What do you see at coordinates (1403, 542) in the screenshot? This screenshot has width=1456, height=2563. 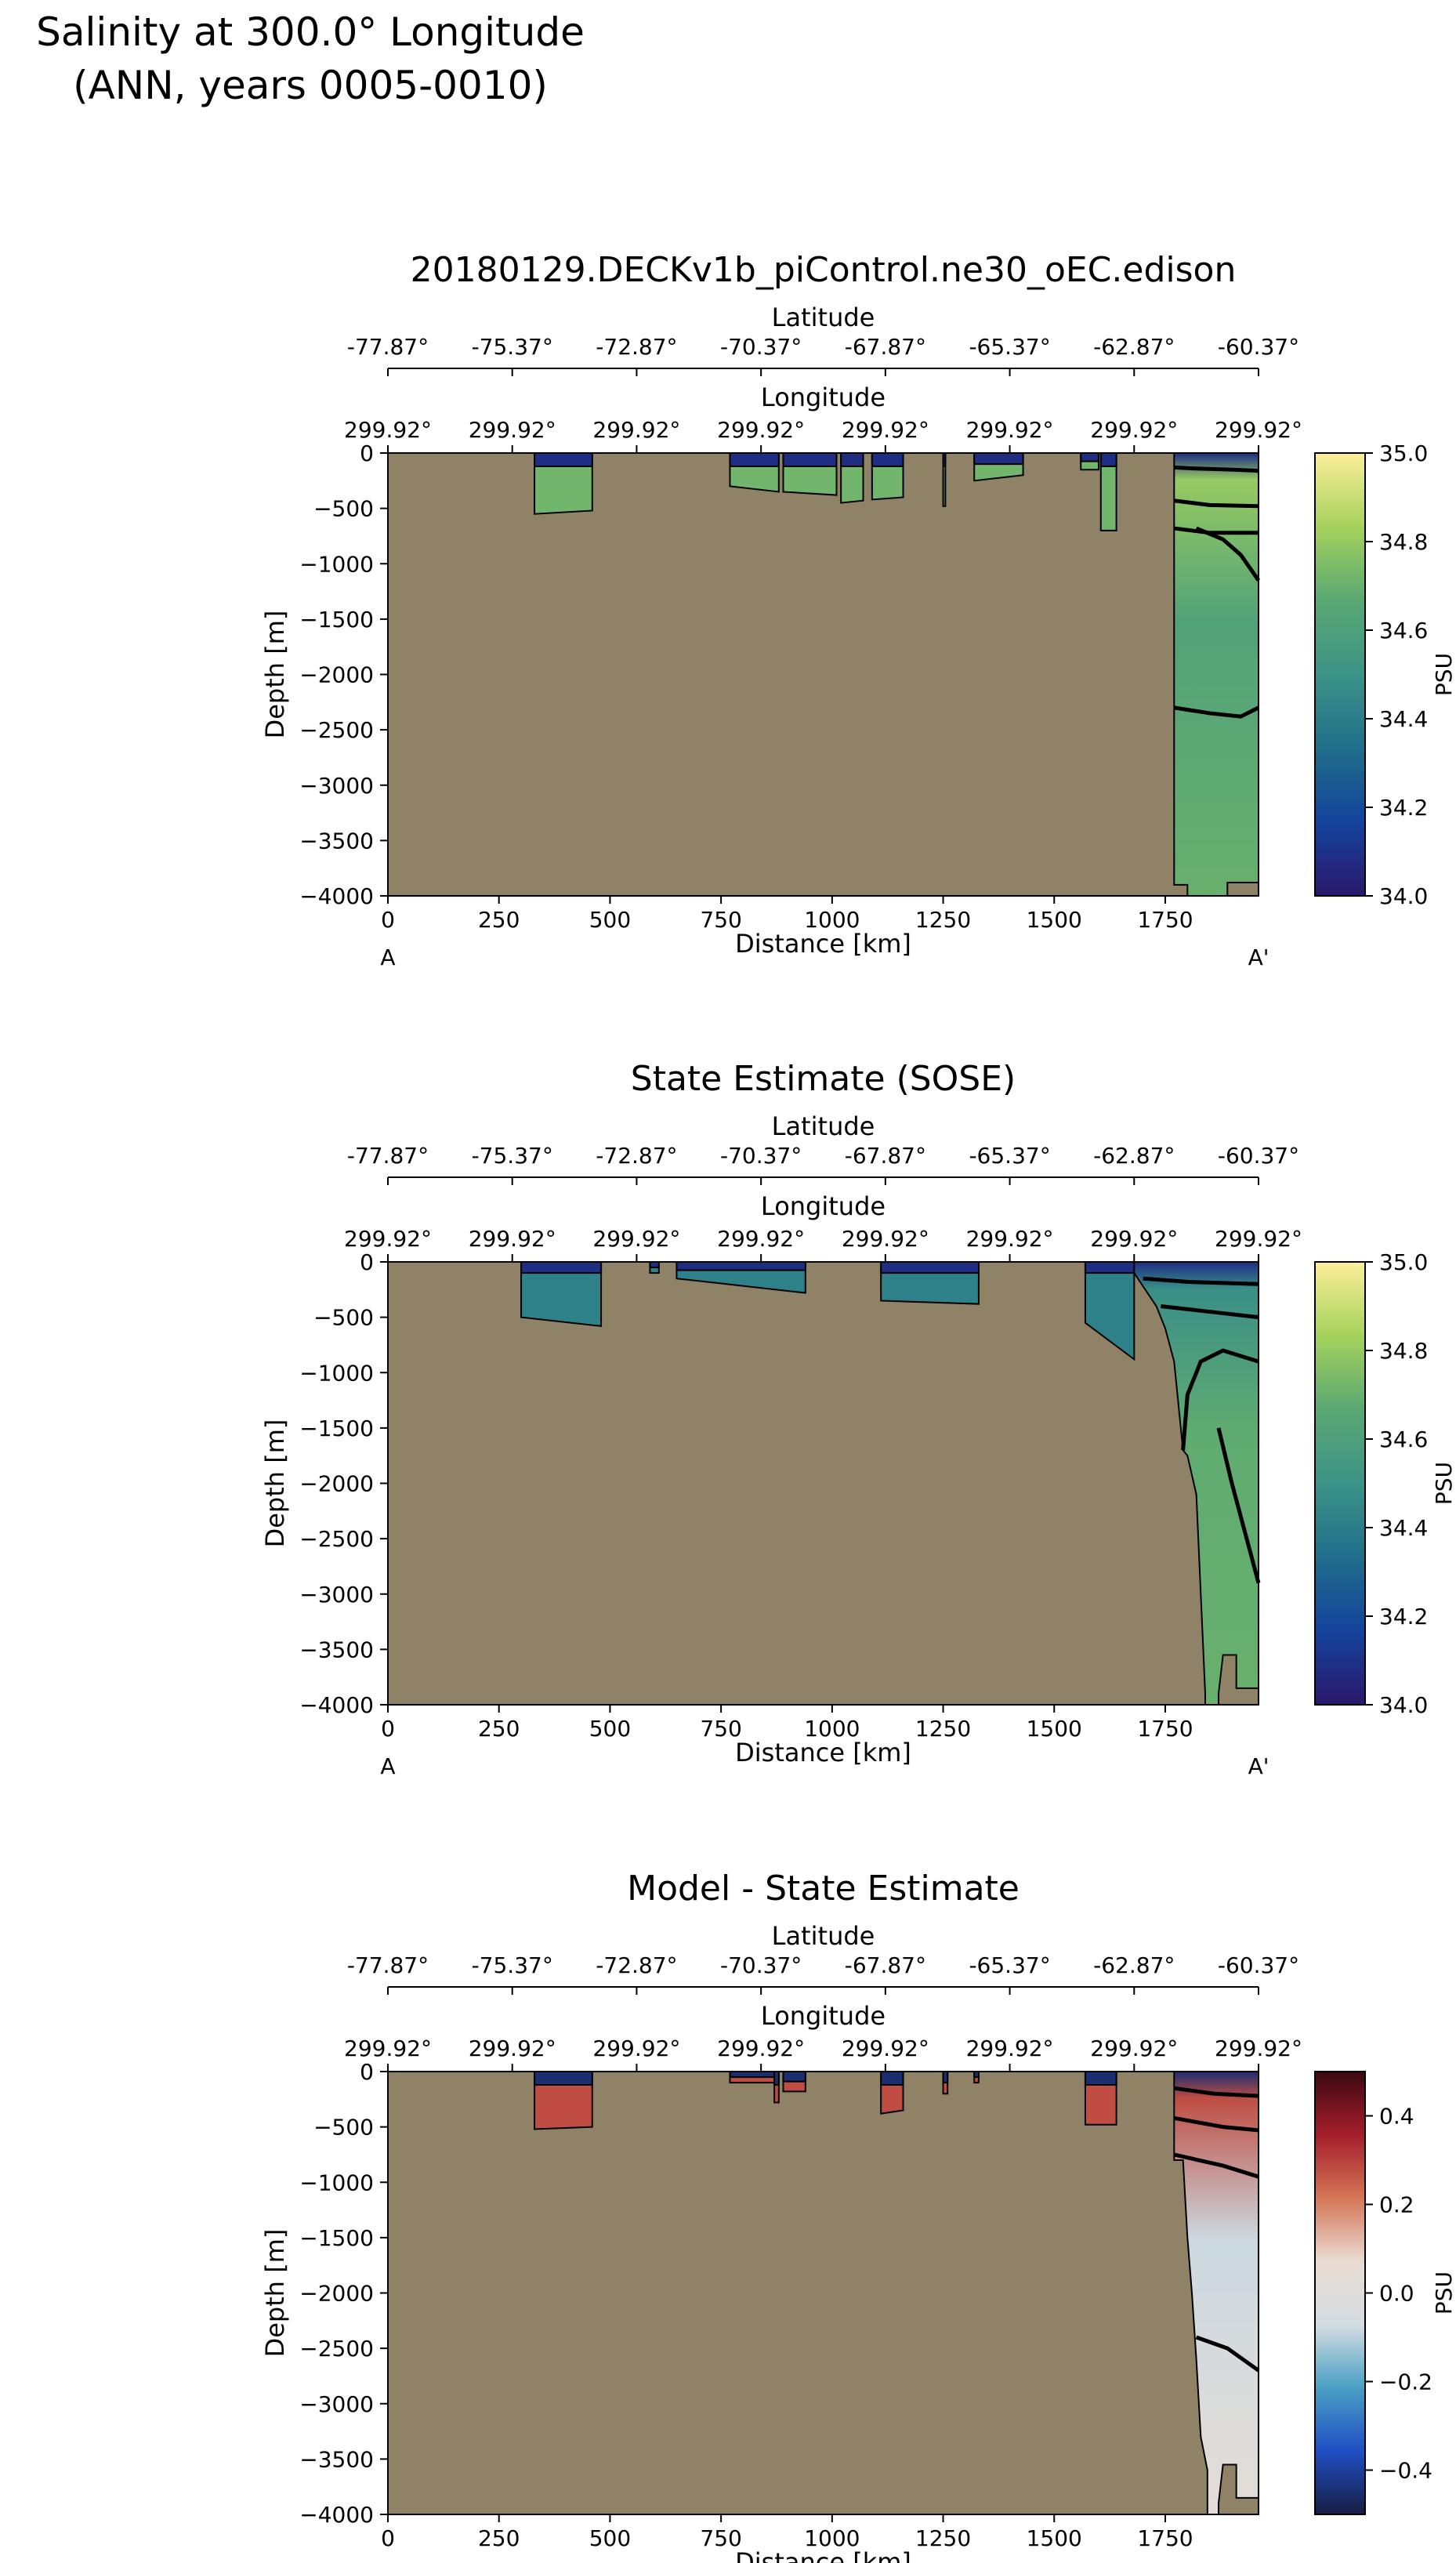 I see `colorbar-tick-label: 34.8` at bounding box center [1403, 542].